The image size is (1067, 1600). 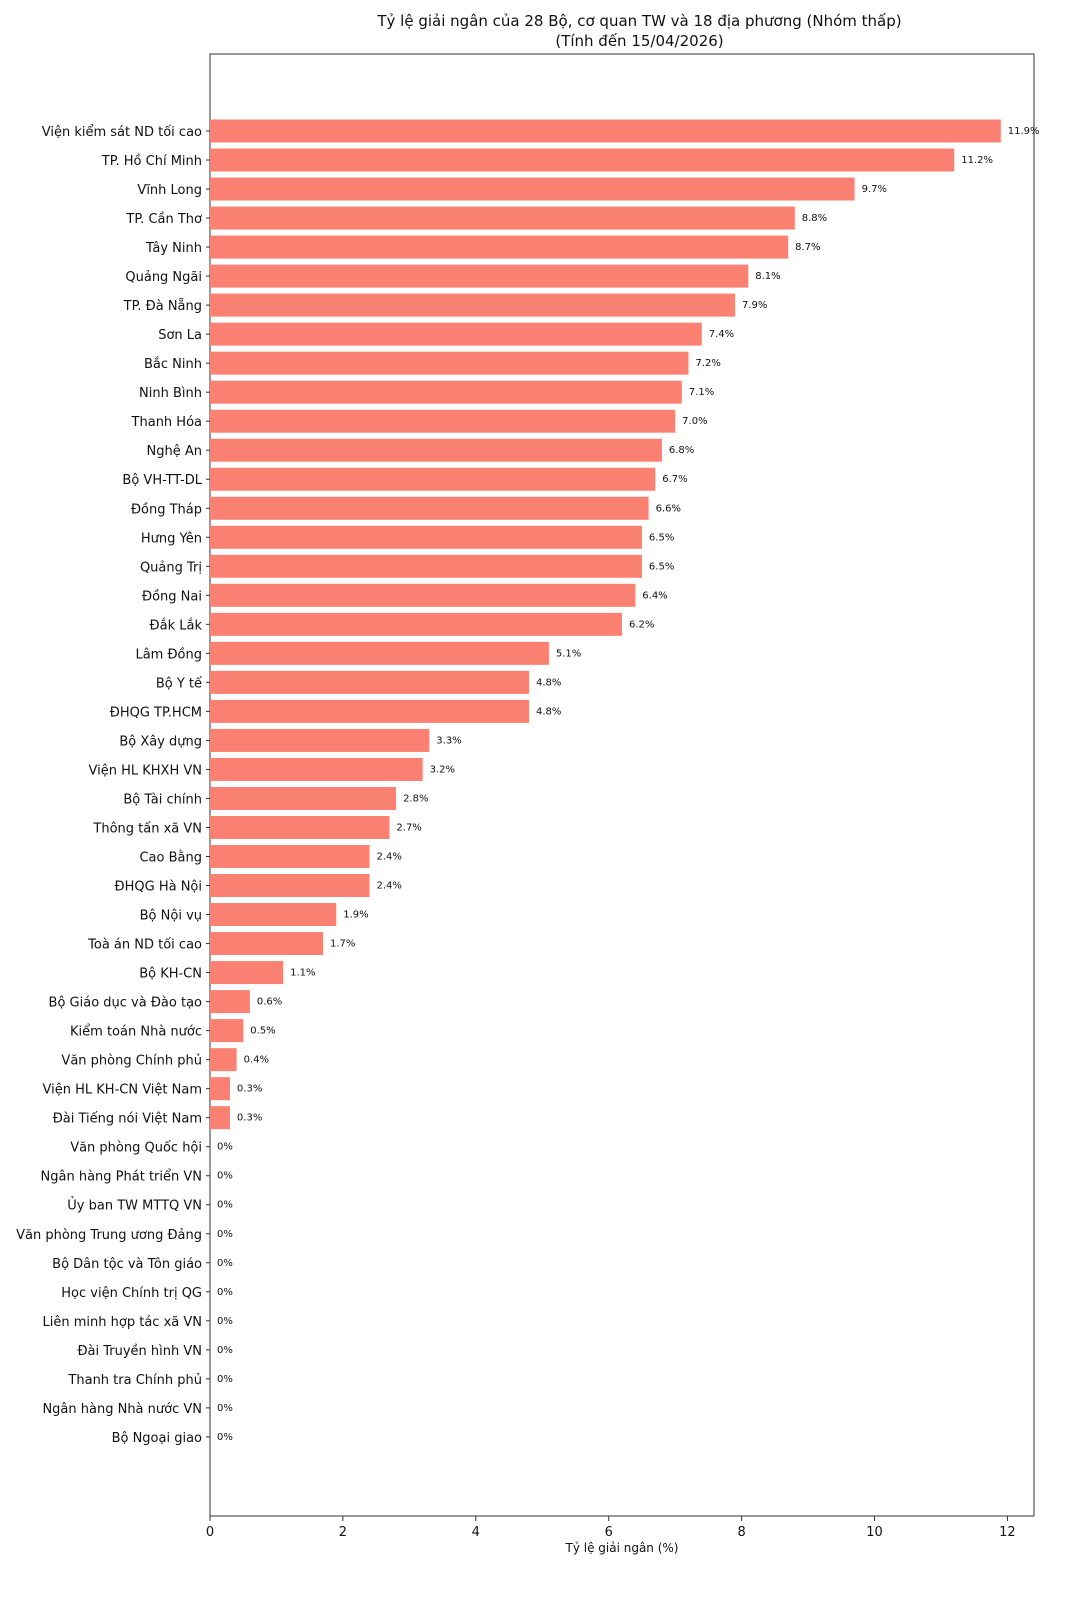 What do you see at coordinates (157, 1438) in the screenshot?
I see `category-label: Bộ Ngoại giao` at bounding box center [157, 1438].